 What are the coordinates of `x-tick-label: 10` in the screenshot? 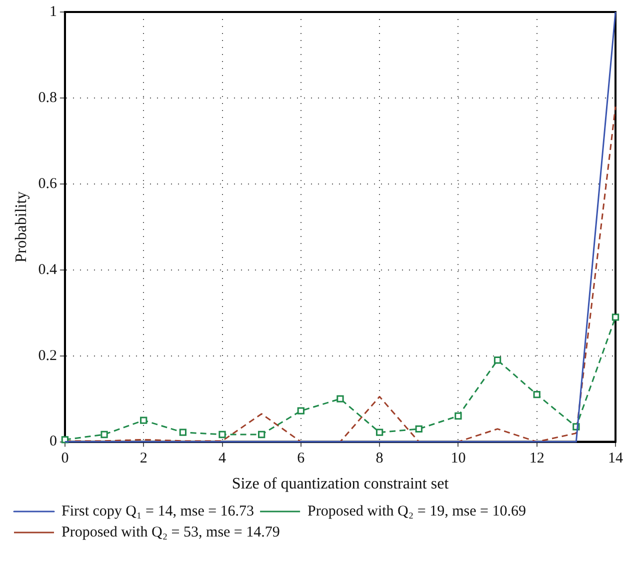 It's located at (458, 458).